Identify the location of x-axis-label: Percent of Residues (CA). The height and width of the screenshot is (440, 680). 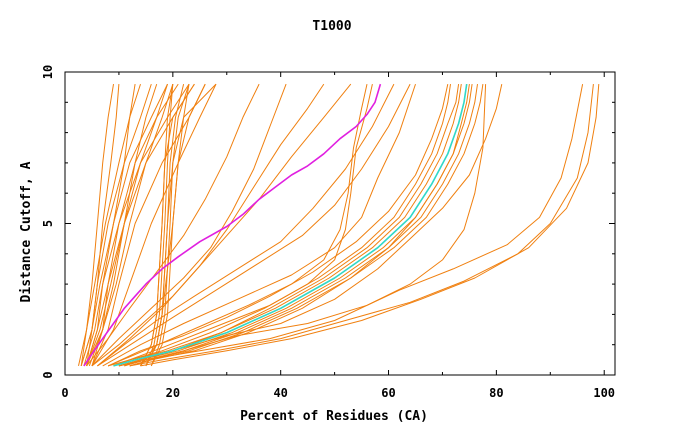
(334, 416).